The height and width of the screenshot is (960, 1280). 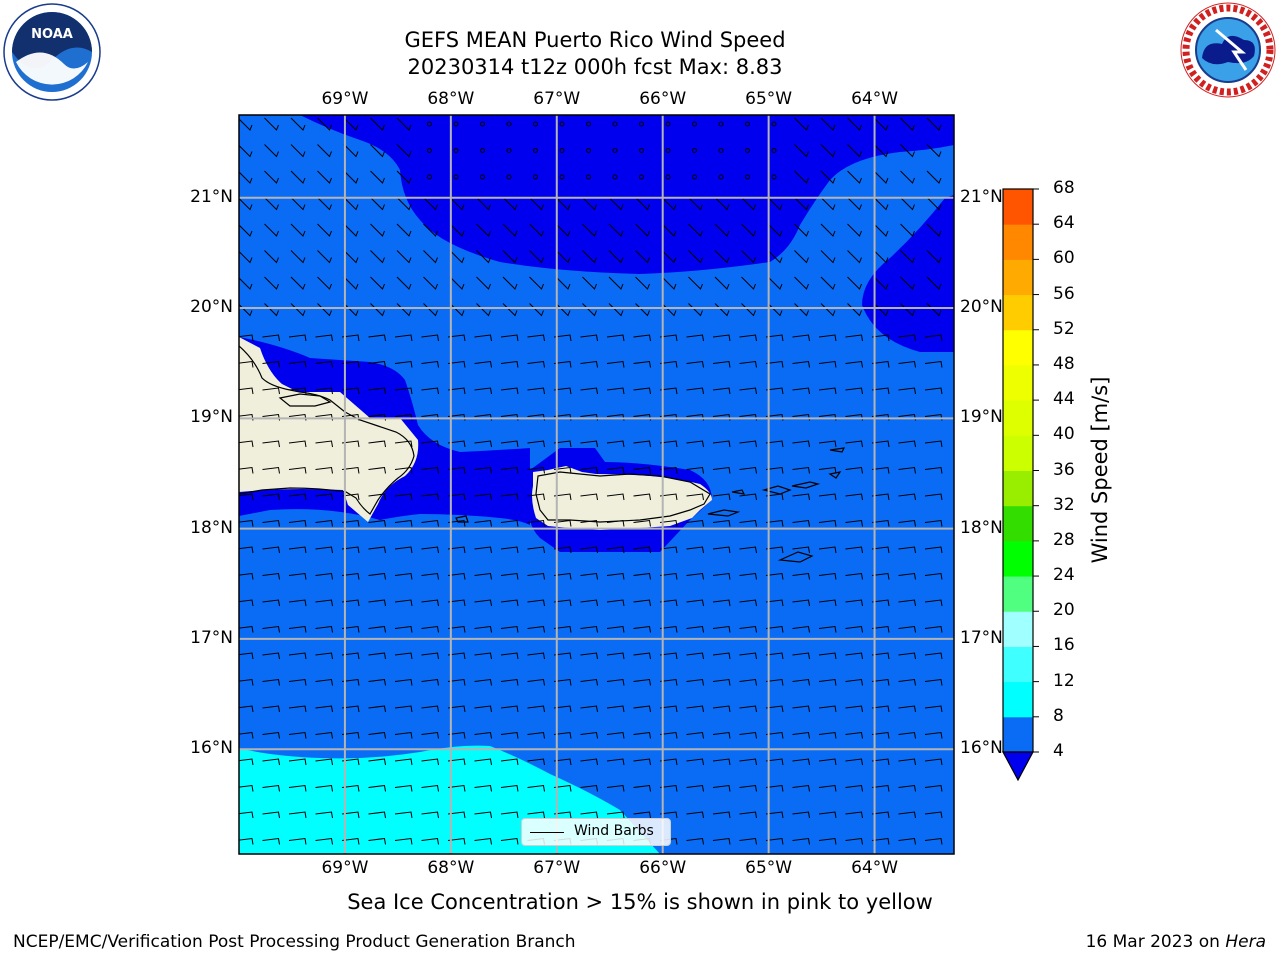 What do you see at coordinates (981, 527) in the screenshot?
I see `lat-label-right: 18°N` at bounding box center [981, 527].